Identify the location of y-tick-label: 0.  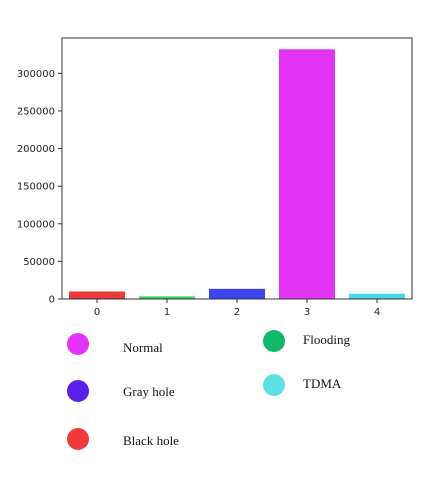
(52, 300).